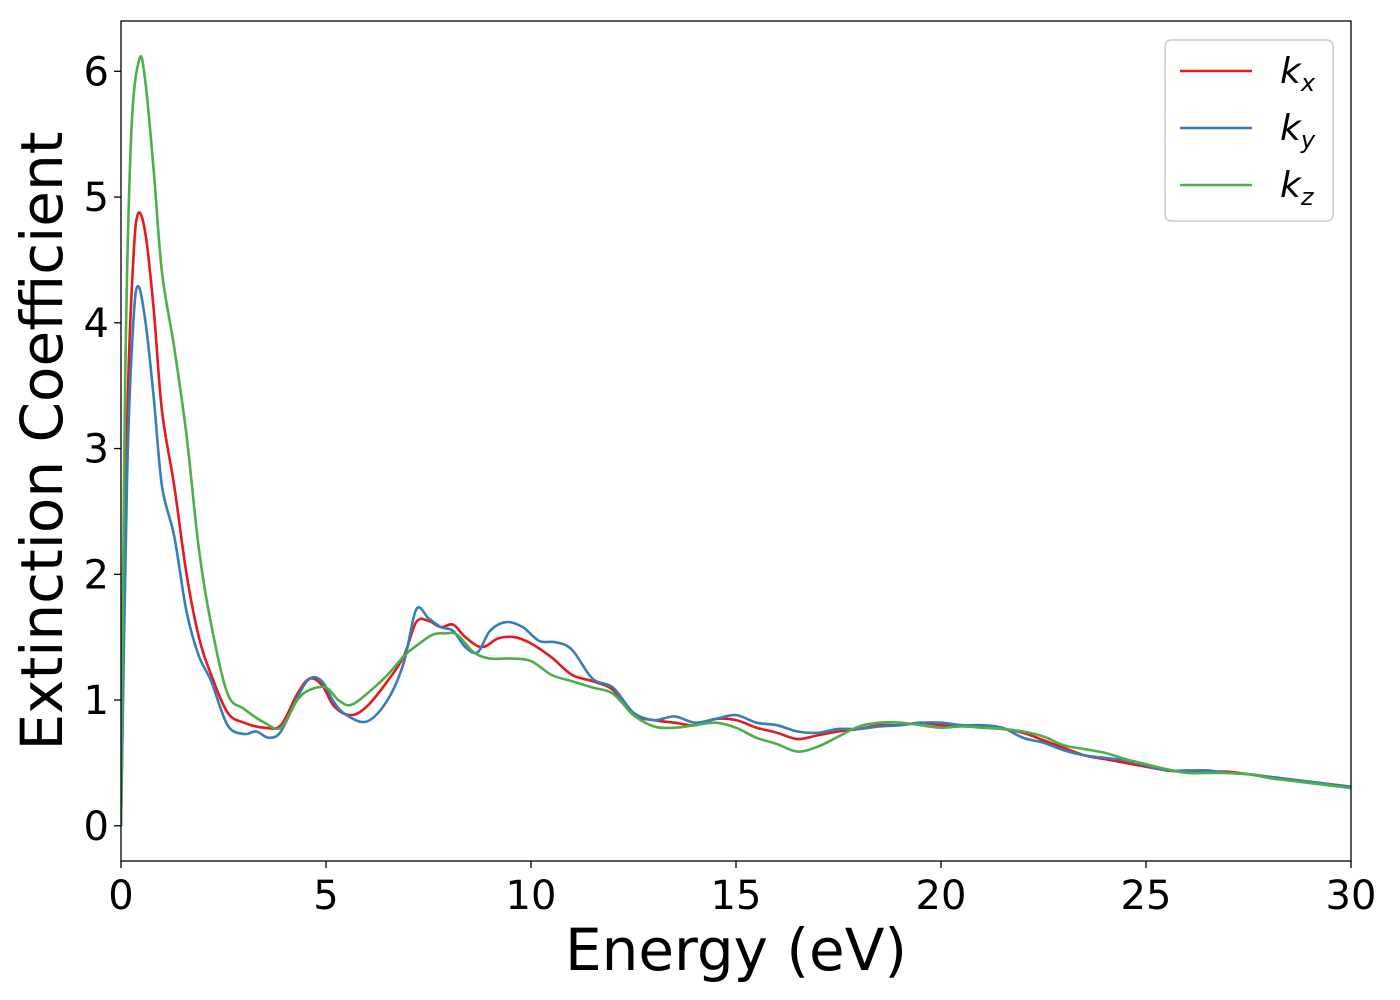 Image resolution: width=1400 pixels, height=1000 pixels. What do you see at coordinates (736, 950) in the screenshot?
I see `x-axis-title: Energy (eV)` at bounding box center [736, 950].